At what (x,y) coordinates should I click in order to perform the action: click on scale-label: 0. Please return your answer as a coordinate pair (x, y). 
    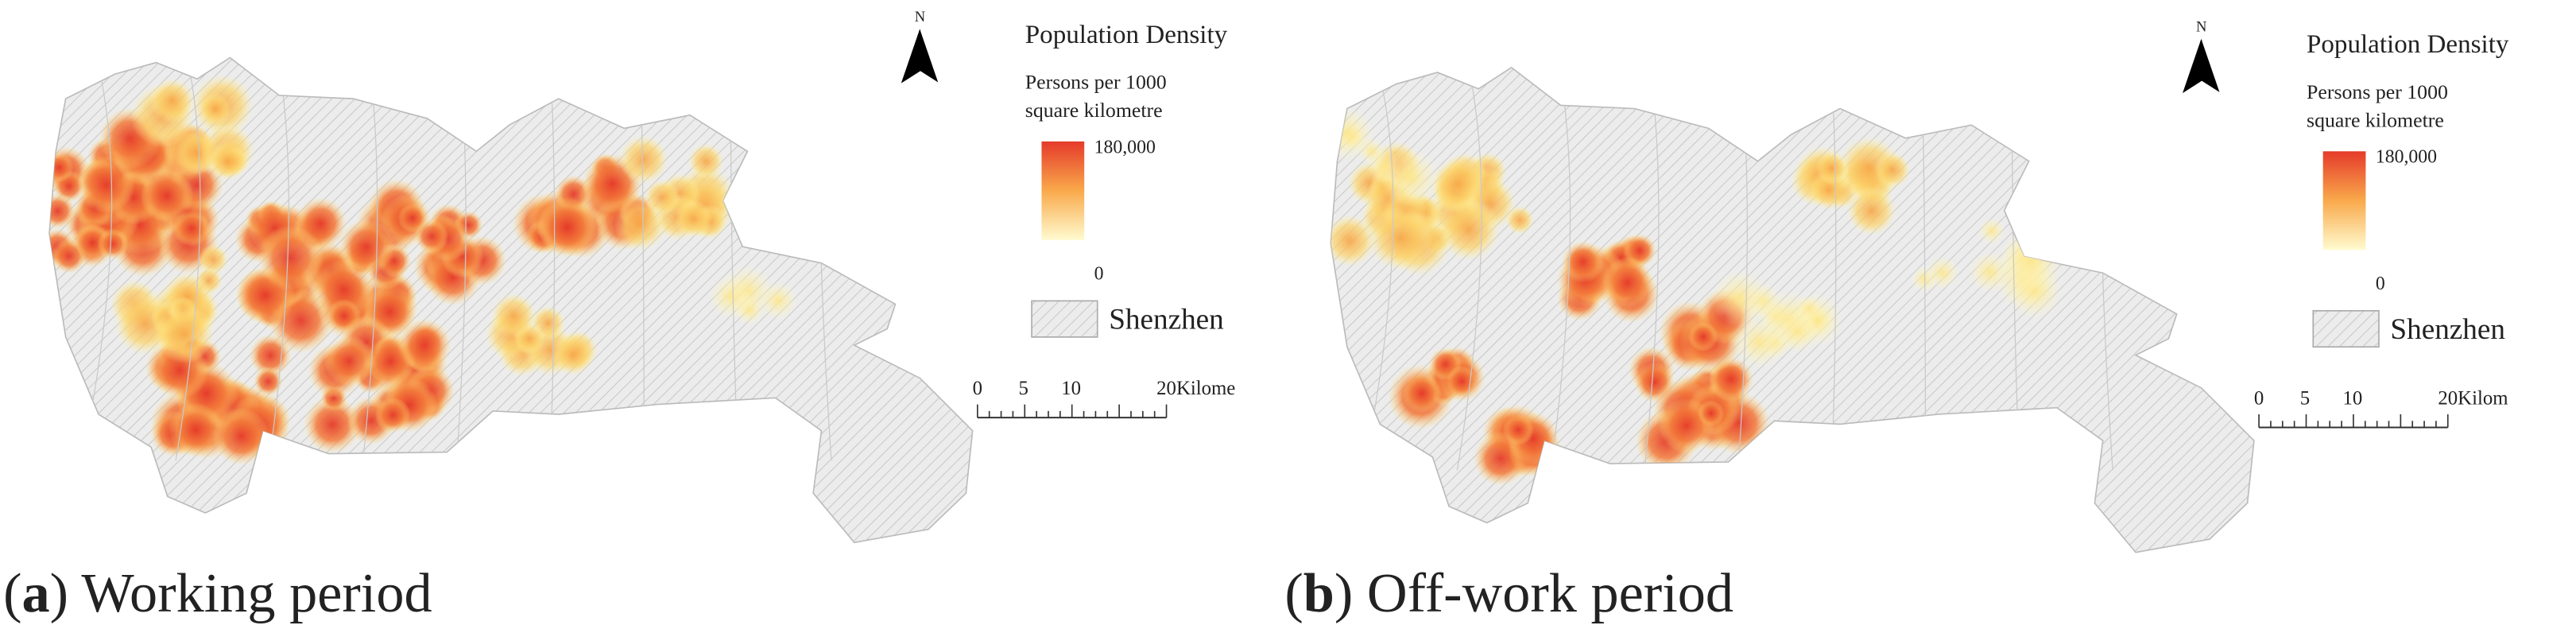
    Looking at the image, I should click on (2259, 399).